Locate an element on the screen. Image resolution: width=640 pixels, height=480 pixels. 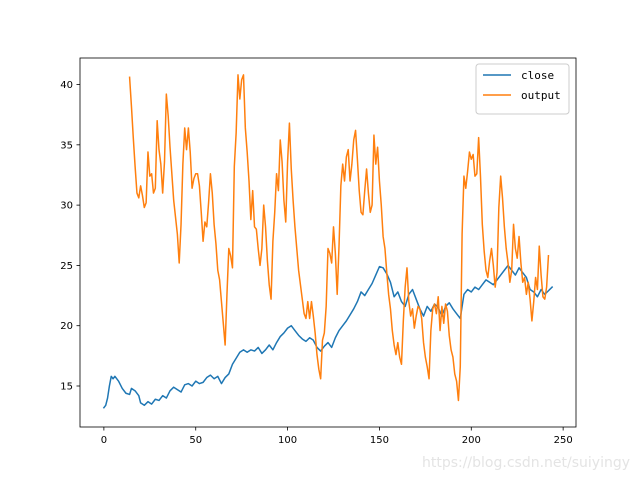
legend-label-close: close is located at coordinates (537, 75).